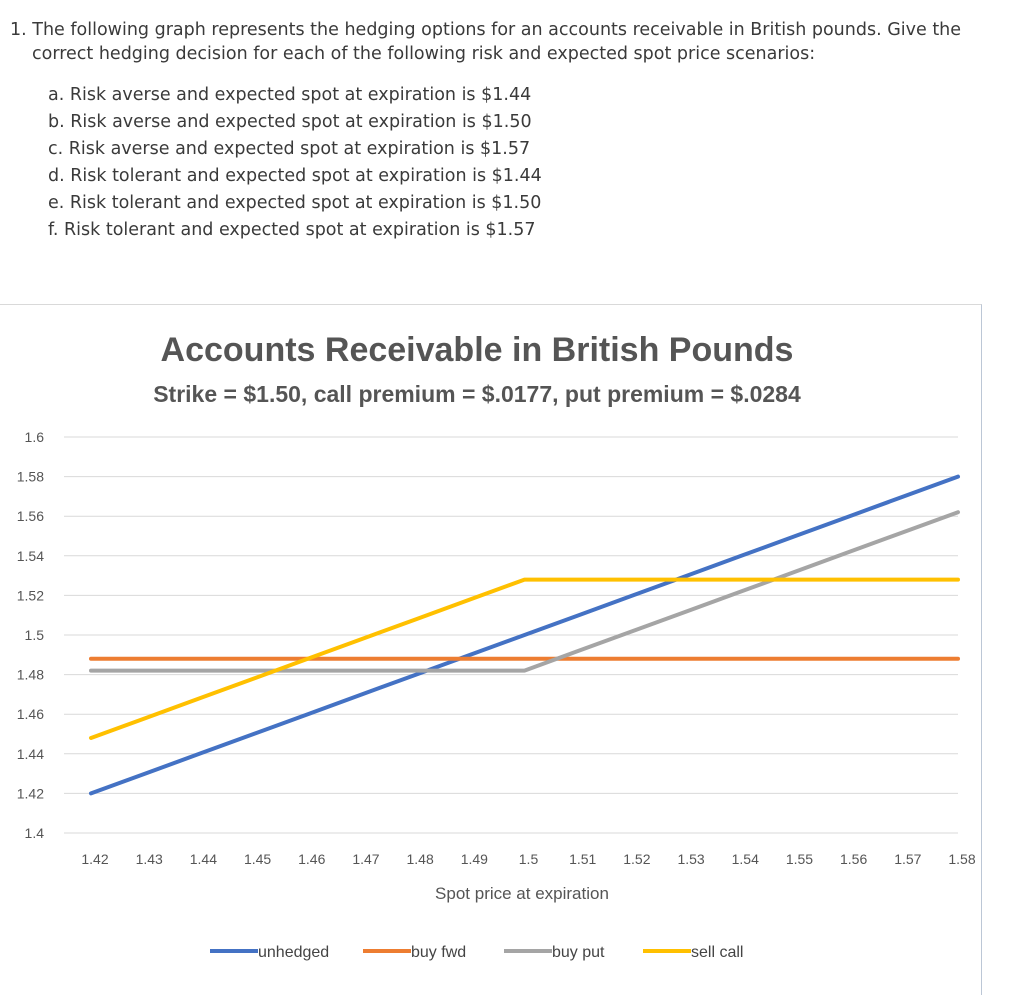 The width and height of the screenshot is (1024, 995). Describe the element at coordinates (524, 591) in the screenshot. I see `series-line-buy-put` at that location.